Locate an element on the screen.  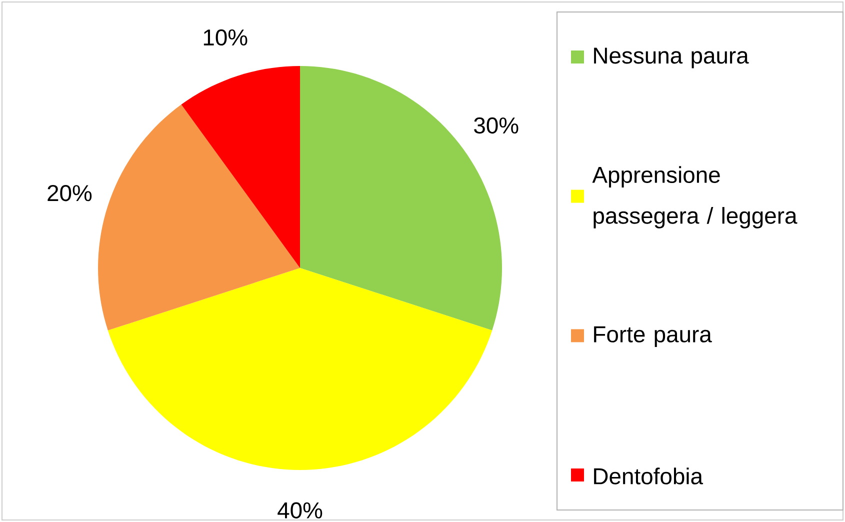
data-label: 40% is located at coordinates (300, 510).